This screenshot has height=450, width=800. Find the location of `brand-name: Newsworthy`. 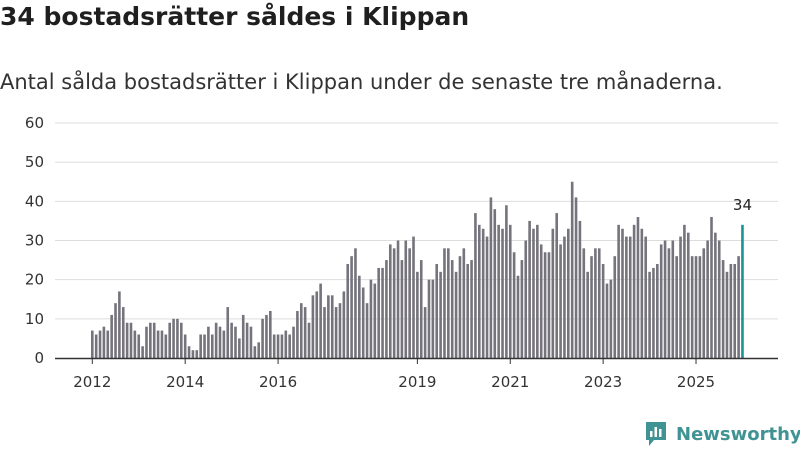

brand-name: Newsworthy is located at coordinates (738, 434).